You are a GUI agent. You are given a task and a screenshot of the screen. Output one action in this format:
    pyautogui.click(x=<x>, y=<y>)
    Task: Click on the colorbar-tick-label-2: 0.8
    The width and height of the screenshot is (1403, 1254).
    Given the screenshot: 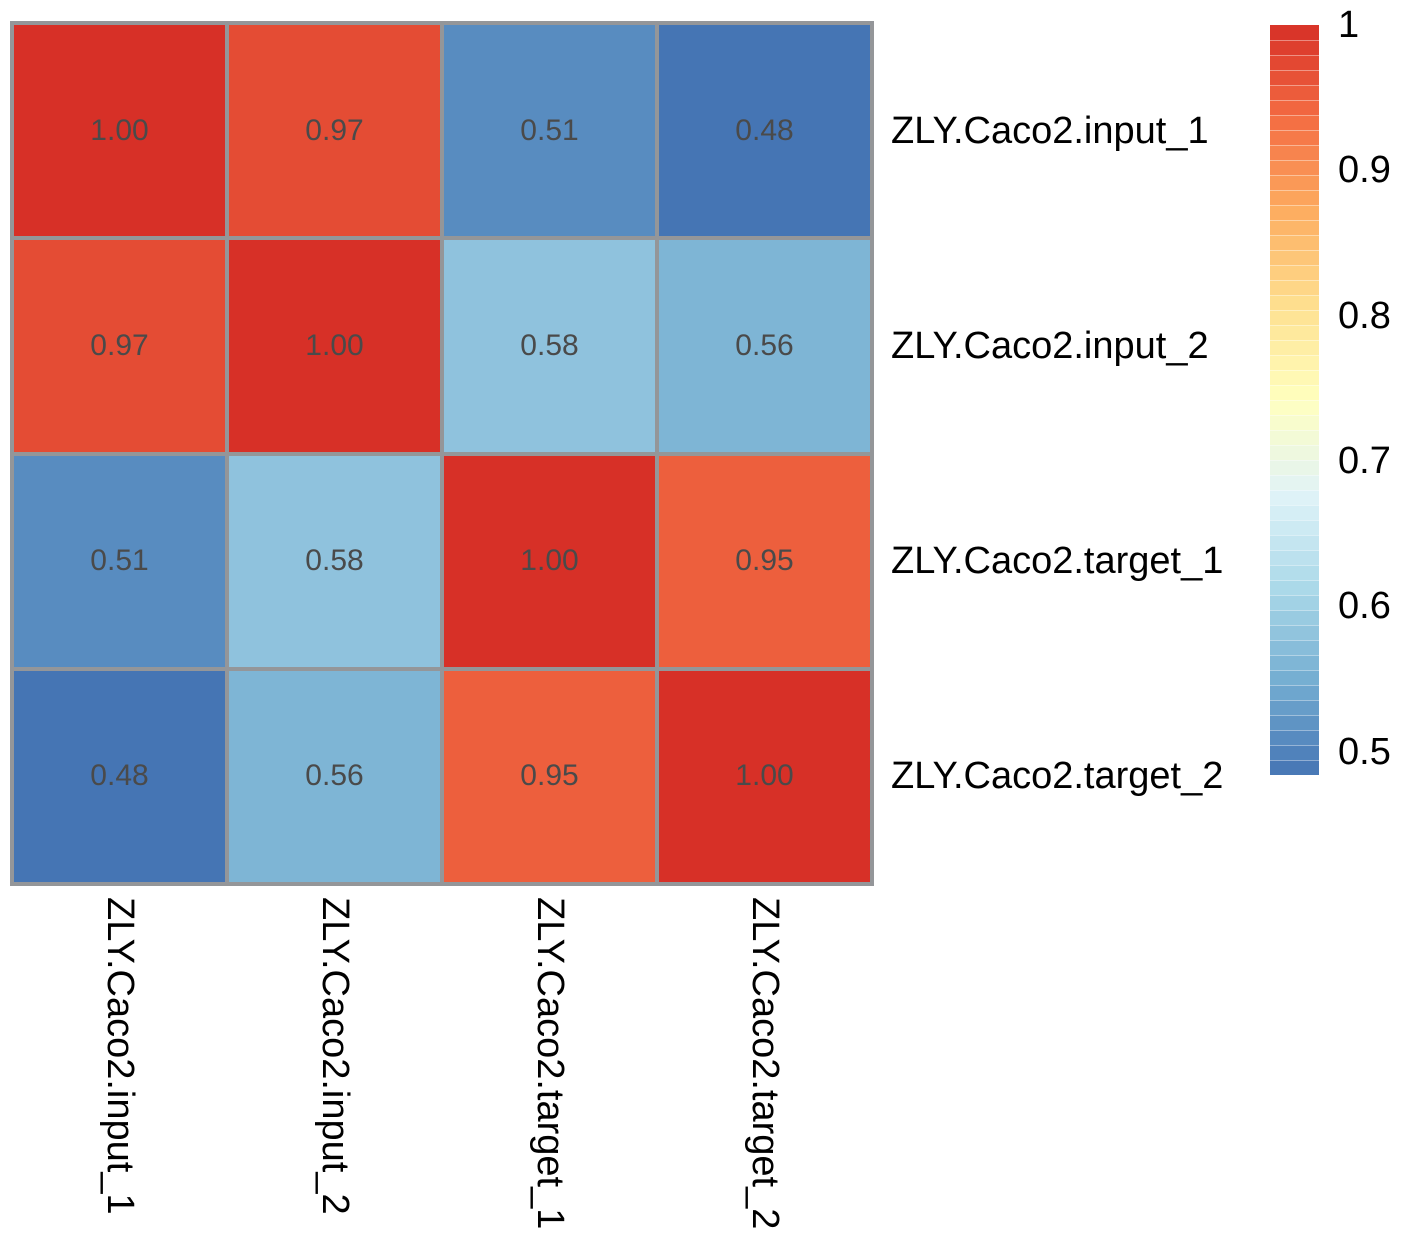 What is the action you would take?
    pyautogui.click(x=1364, y=315)
    